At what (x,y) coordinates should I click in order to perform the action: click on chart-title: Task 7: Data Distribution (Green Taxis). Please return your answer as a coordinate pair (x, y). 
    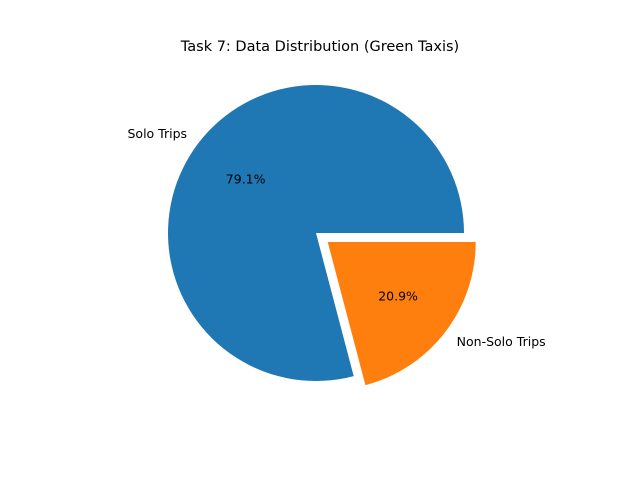
    Looking at the image, I should click on (319, 47).